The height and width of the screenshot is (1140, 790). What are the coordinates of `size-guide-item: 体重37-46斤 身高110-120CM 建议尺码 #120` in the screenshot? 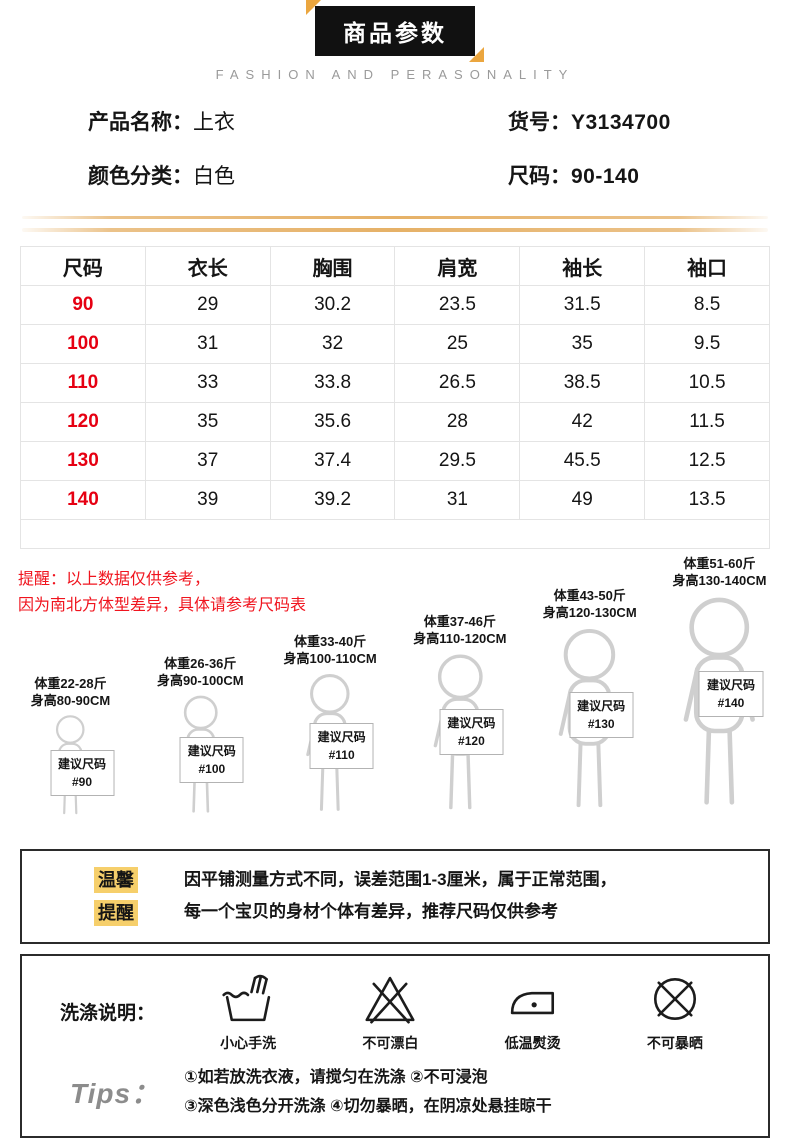 It's located at (459, 718).